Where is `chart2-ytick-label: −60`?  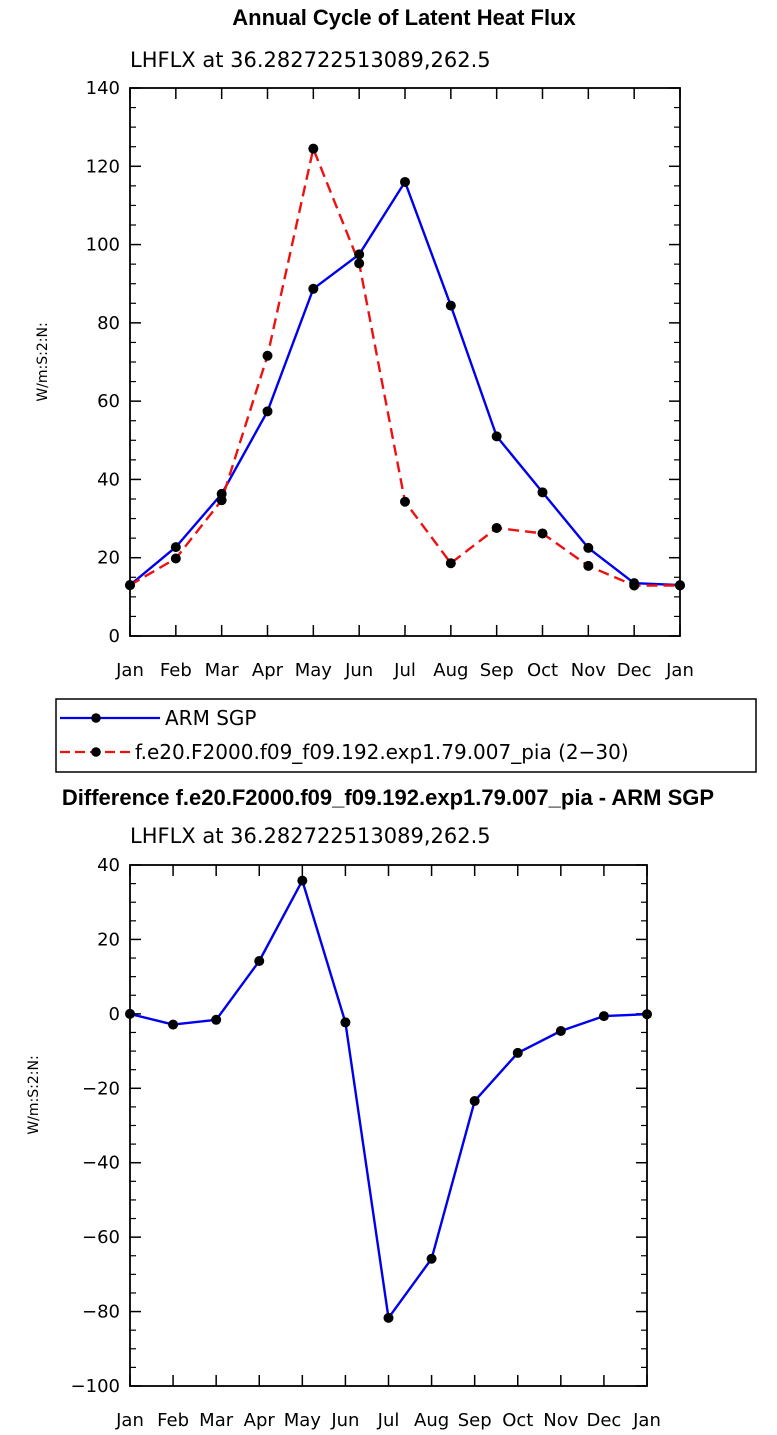
chart2-ytick-label: −60 is located at coordinates (101, 1237).